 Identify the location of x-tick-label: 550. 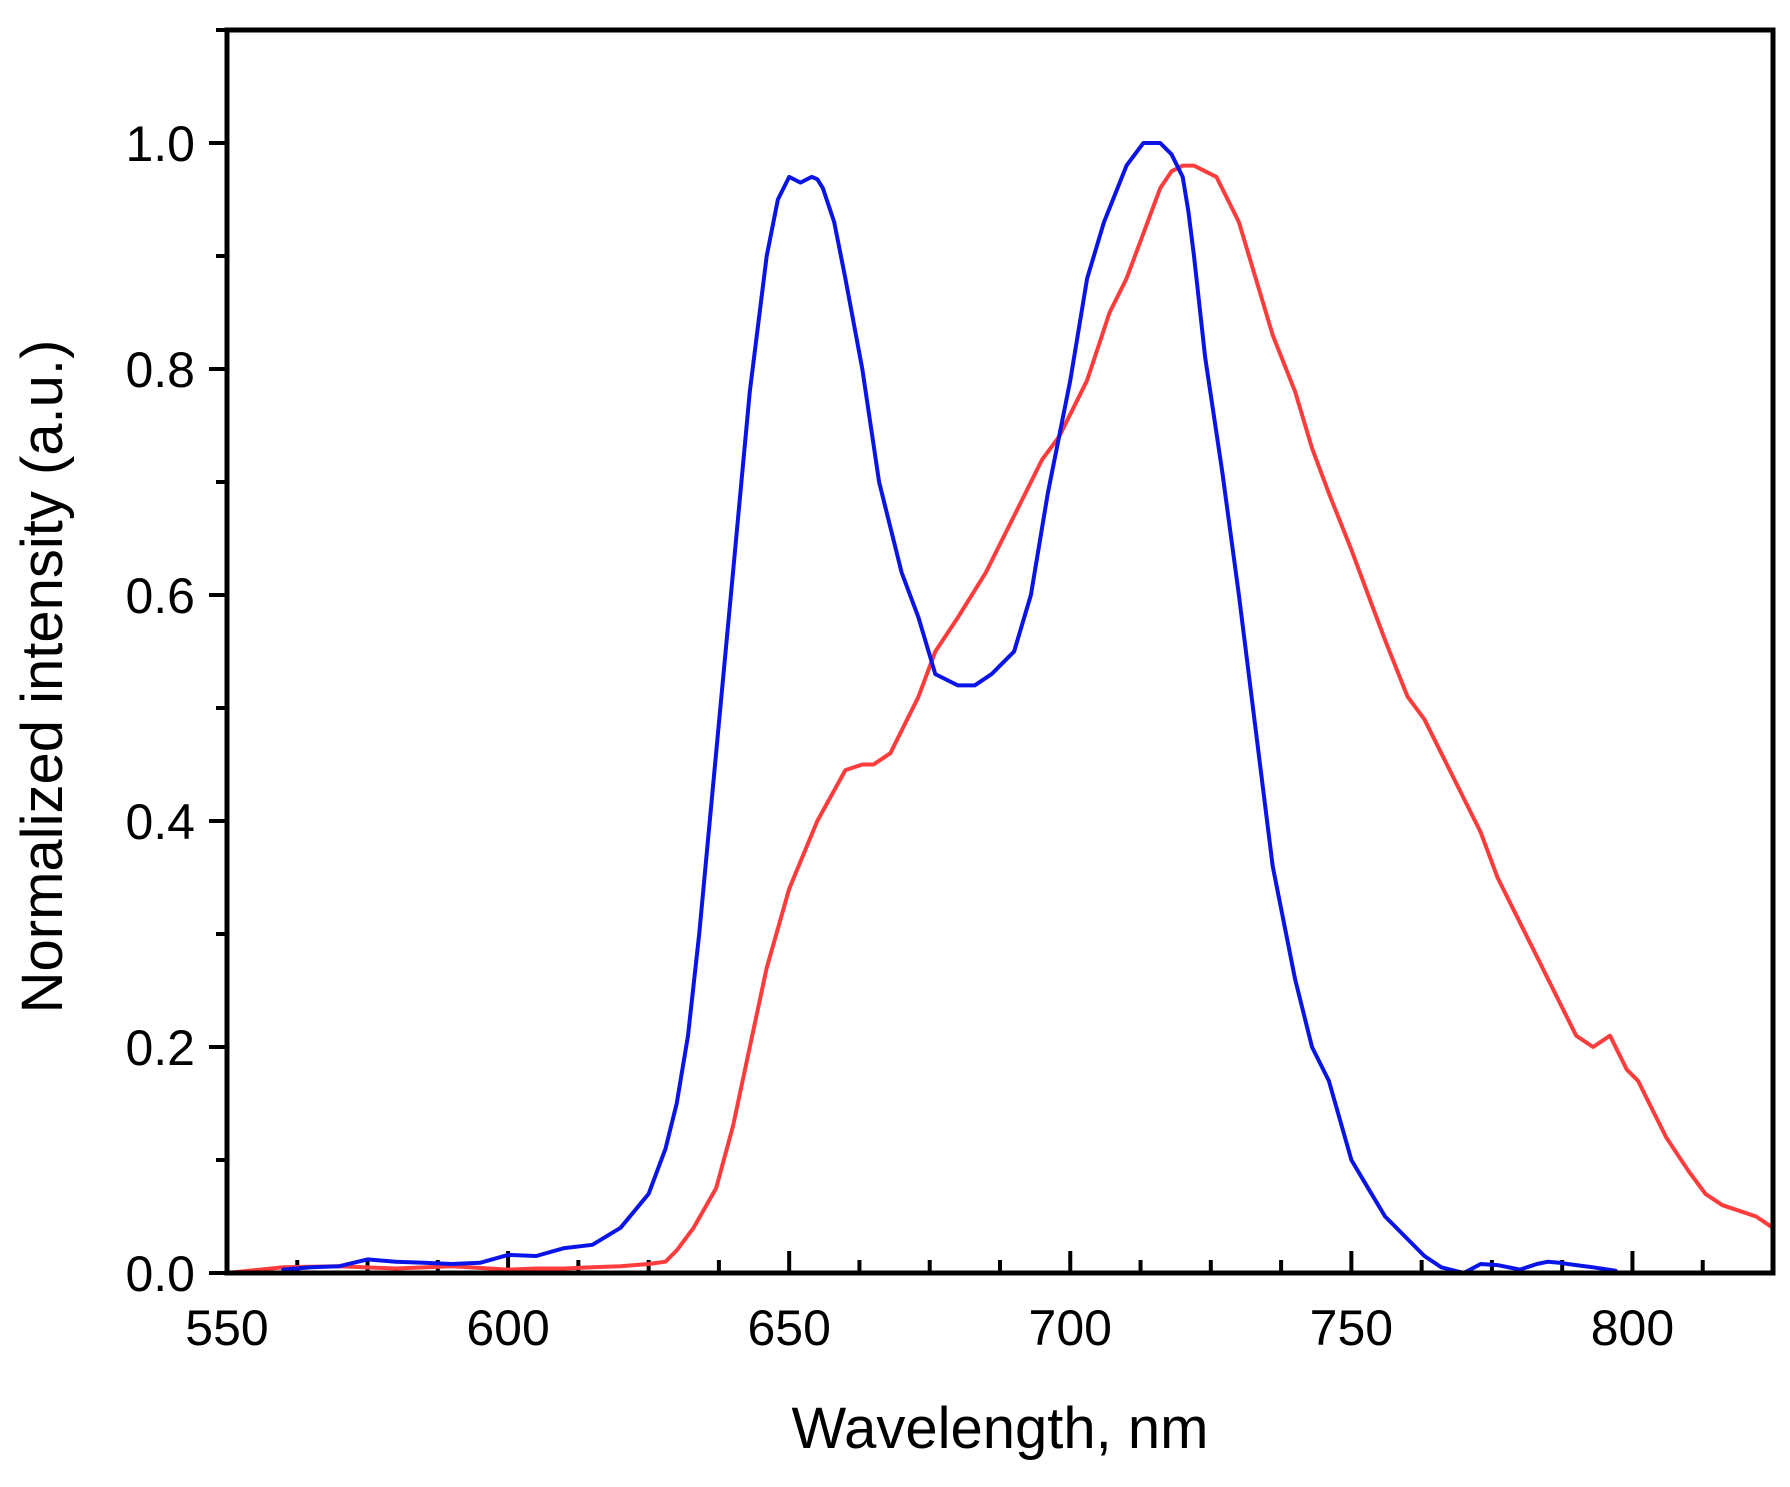
(226, 1328).